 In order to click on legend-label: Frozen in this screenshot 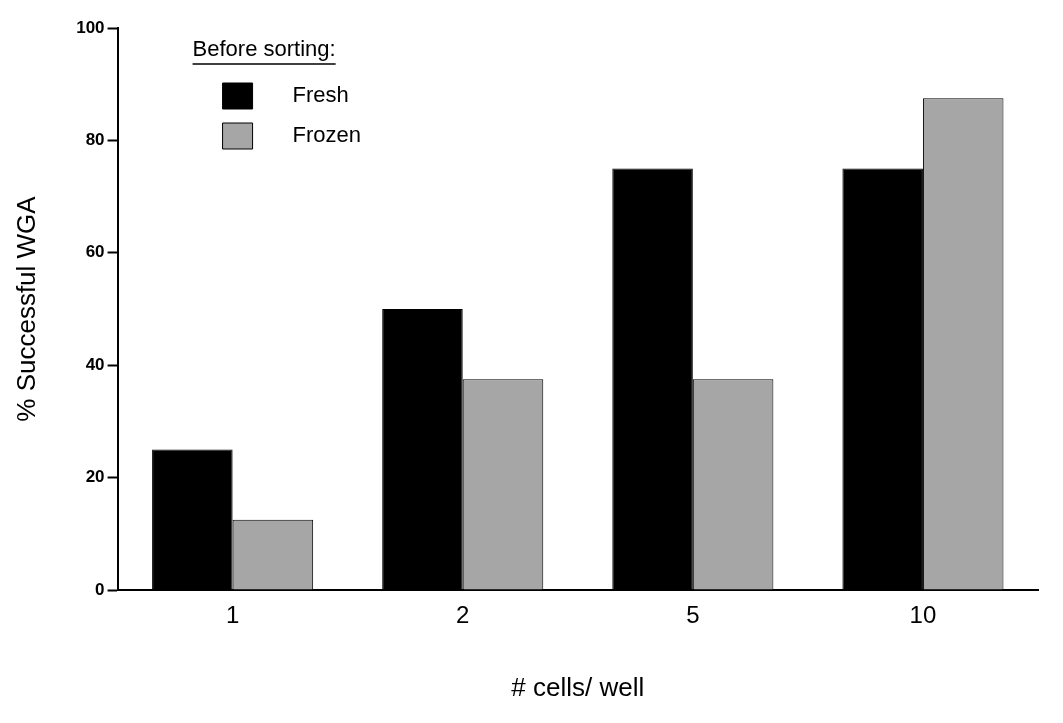, I will do `click(327, 135)`.